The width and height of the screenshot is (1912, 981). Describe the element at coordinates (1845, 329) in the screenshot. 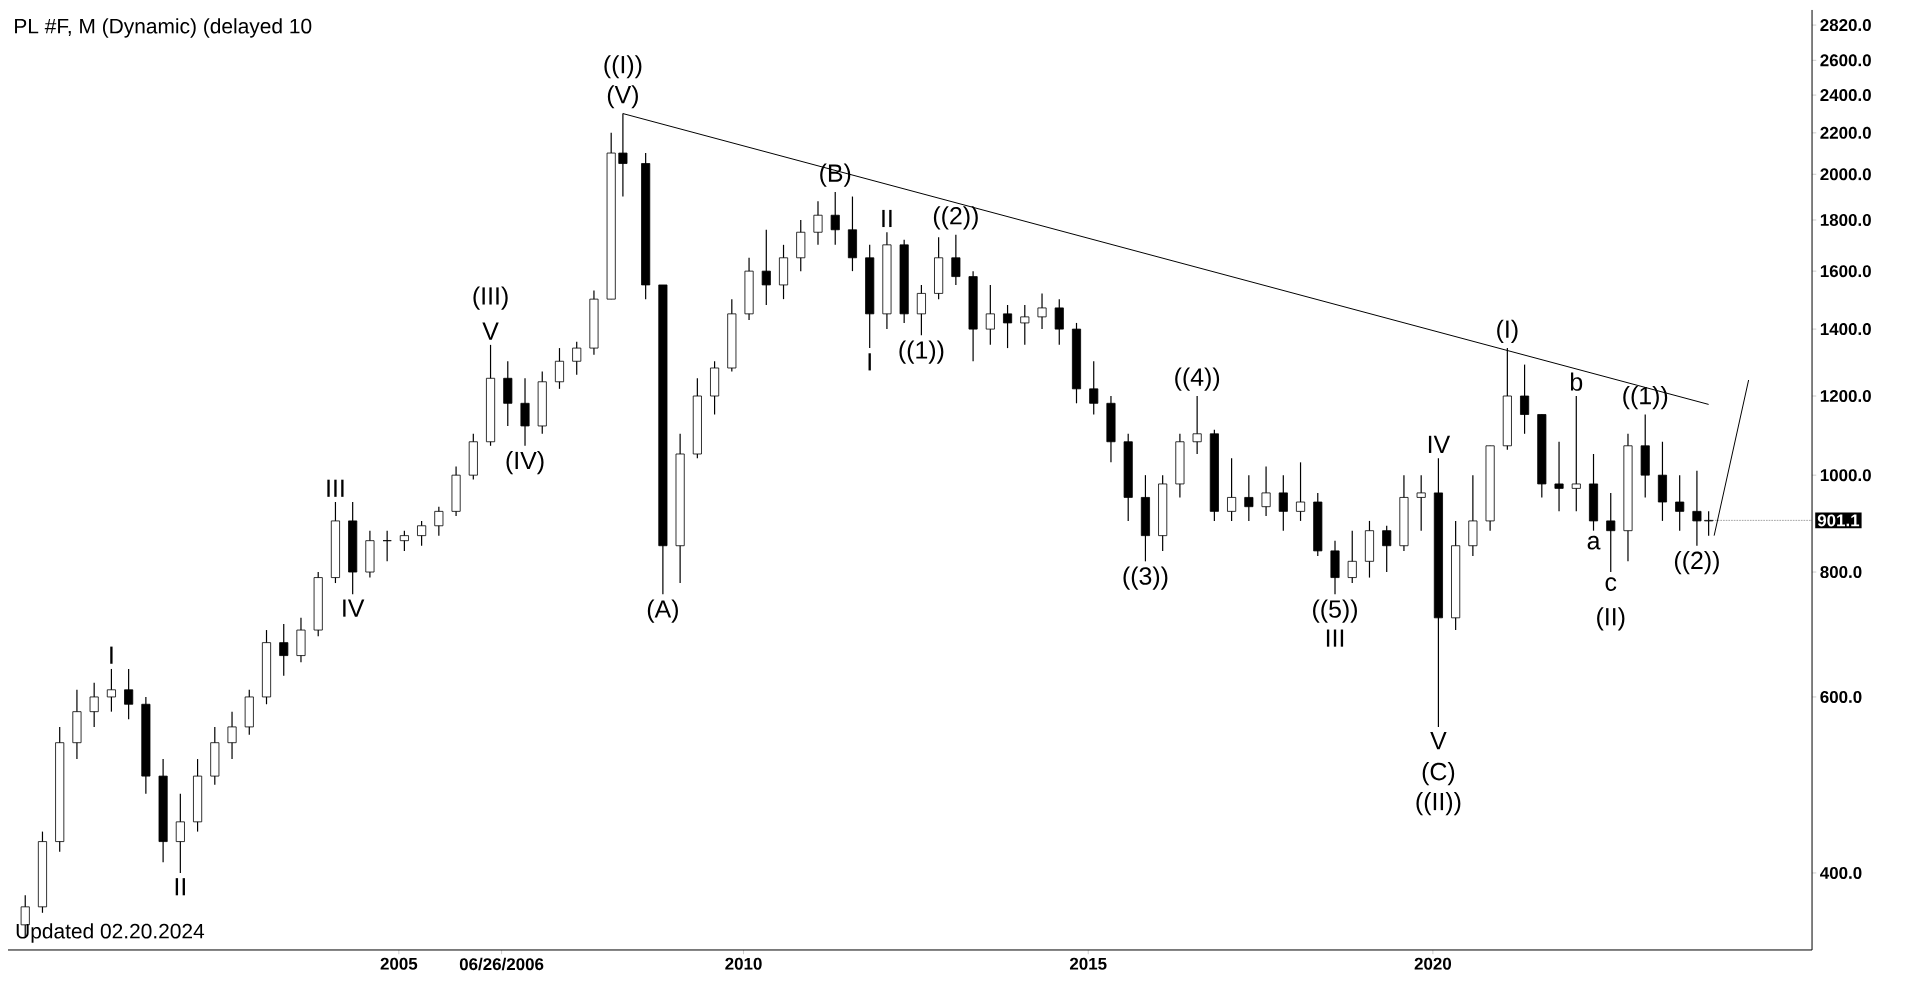

I see `y-tick-label: 1400.0` at that location.